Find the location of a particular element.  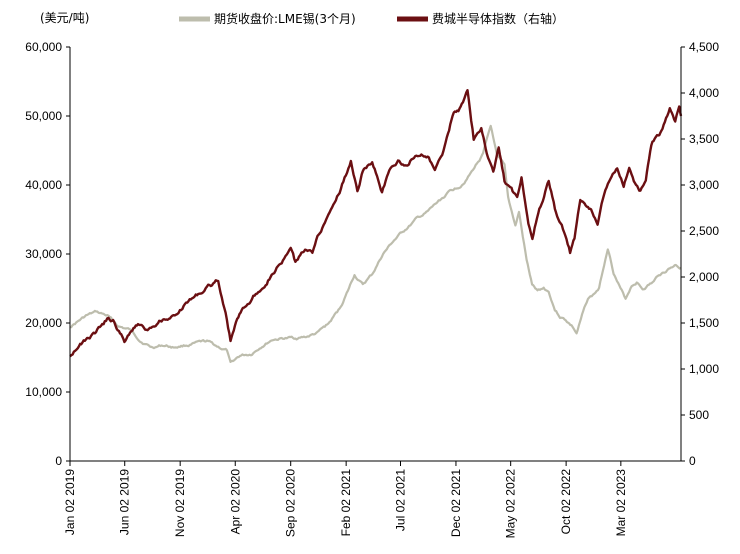

x-tick-label: Dec 02 2021 is located at coordinates (456, 503).